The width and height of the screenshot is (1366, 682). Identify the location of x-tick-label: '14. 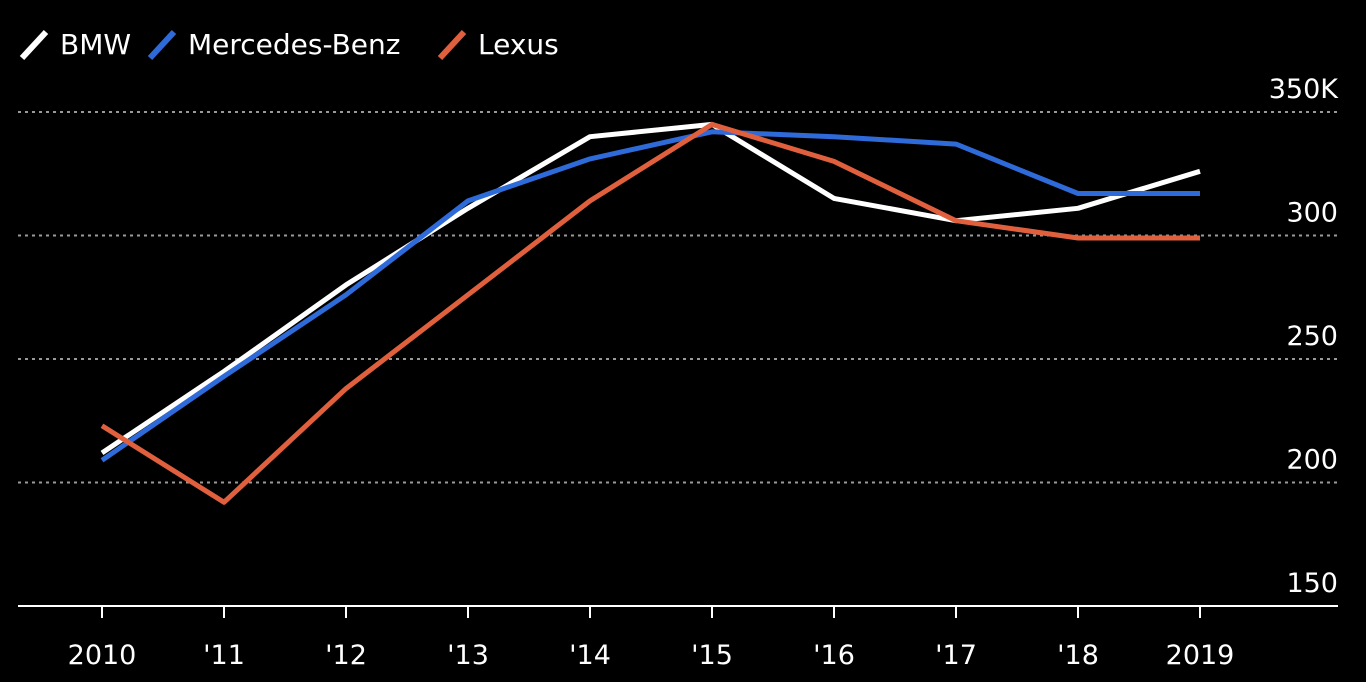
(590, 655).